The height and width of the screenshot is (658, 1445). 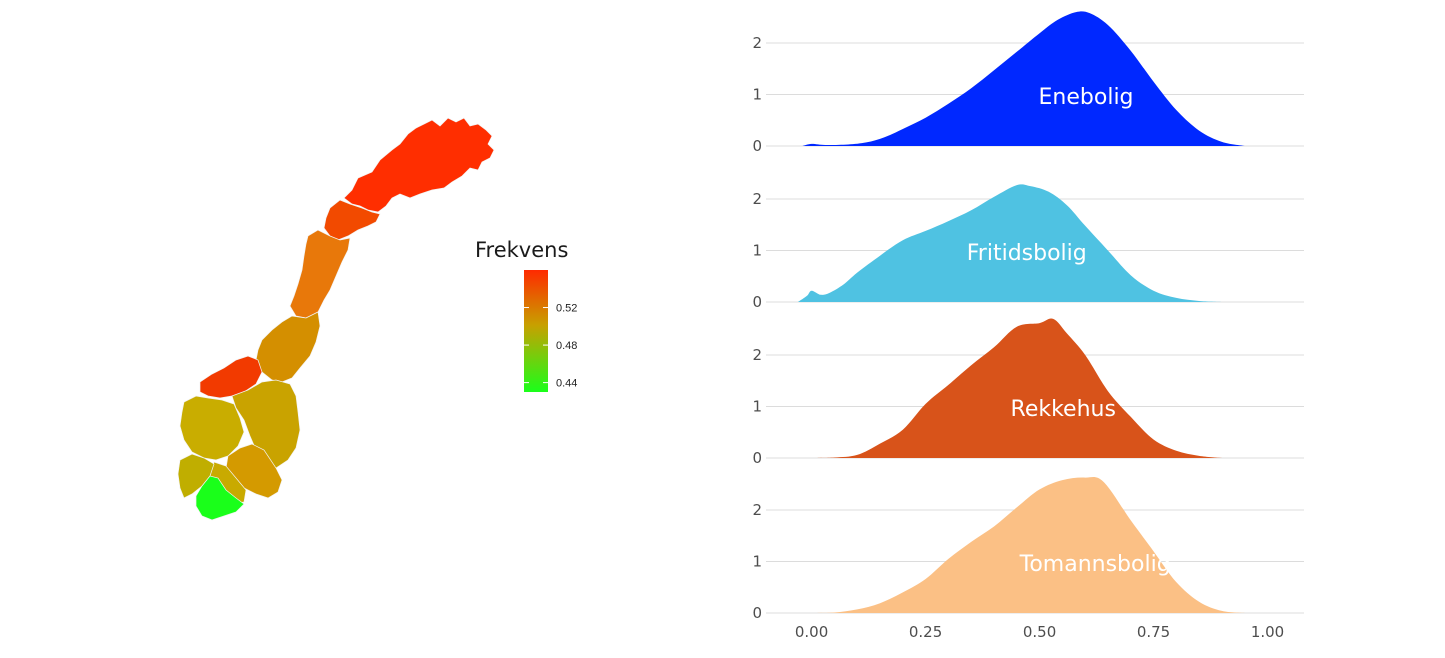 I want to click on x-tick-label: 0.25, so click(x=925, y=632).